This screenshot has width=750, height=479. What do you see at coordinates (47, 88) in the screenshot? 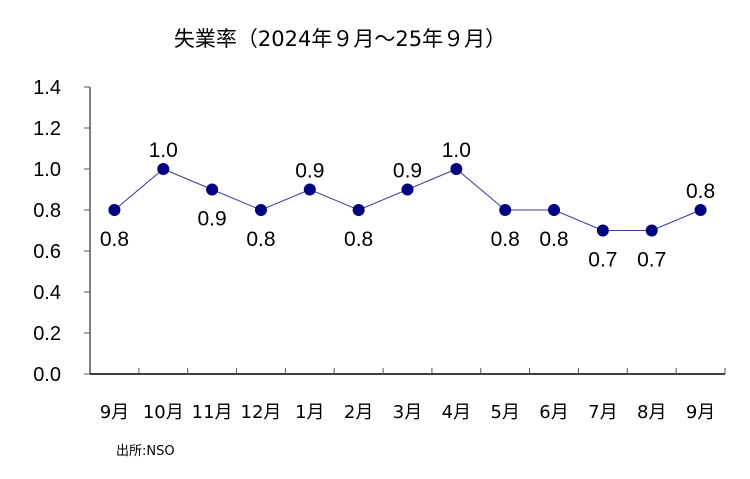
I see `y-tick-label: 1.4` at bounding box center [47, 88].